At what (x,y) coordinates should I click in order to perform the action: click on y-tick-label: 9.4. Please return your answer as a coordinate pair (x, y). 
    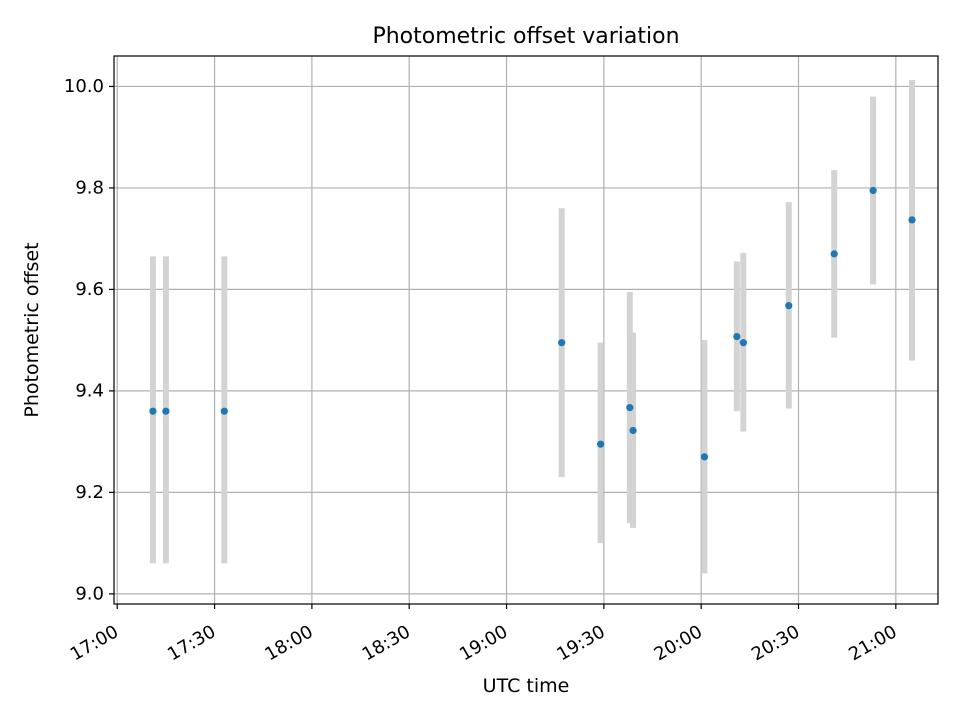
    Looking at the image, I should click on (89, 390).